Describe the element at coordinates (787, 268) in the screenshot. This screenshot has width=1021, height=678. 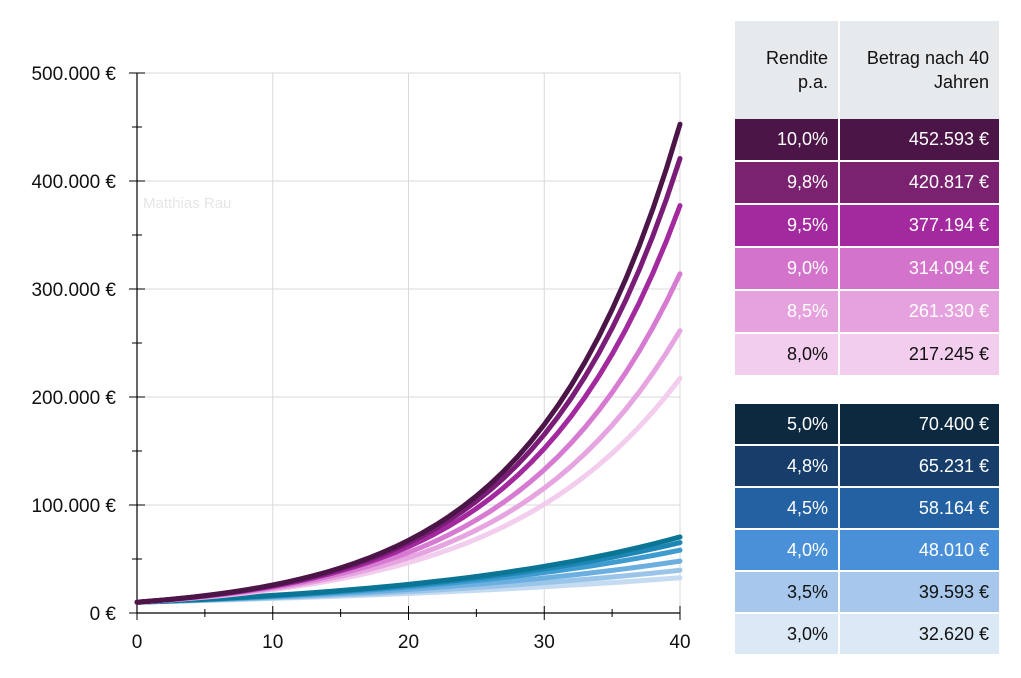
I see `rate-cell: 9,0%` at that location.